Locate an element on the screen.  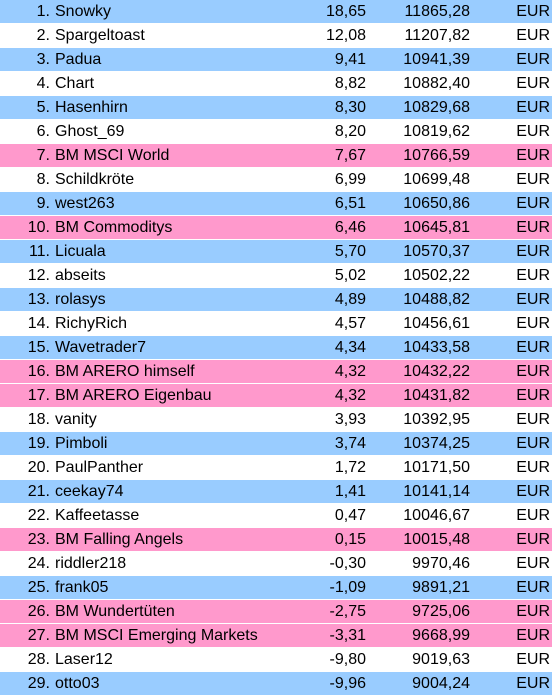
rank-cell: 25. is located at coordinates (38, 587).